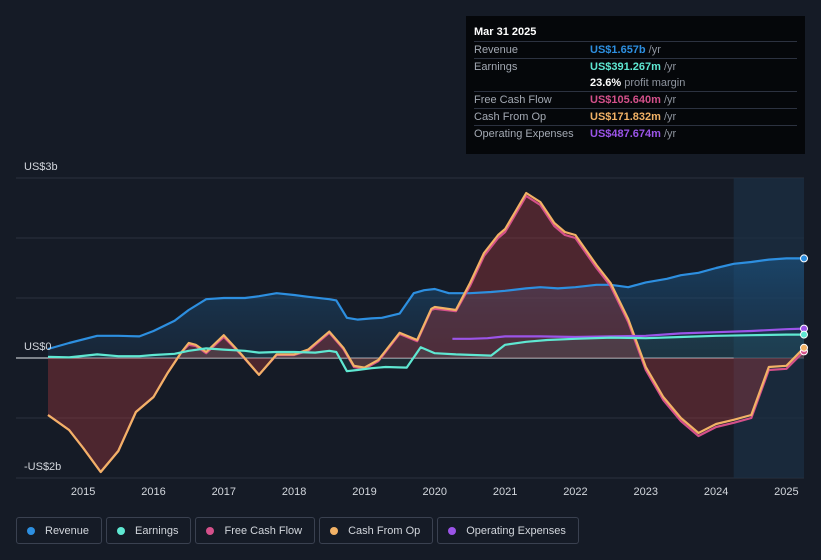 This screenshot has width=821, height=560. Describe the element at coordinates (786, 492) in the screenshot. I see `x-tick-label: 2025` at that location.